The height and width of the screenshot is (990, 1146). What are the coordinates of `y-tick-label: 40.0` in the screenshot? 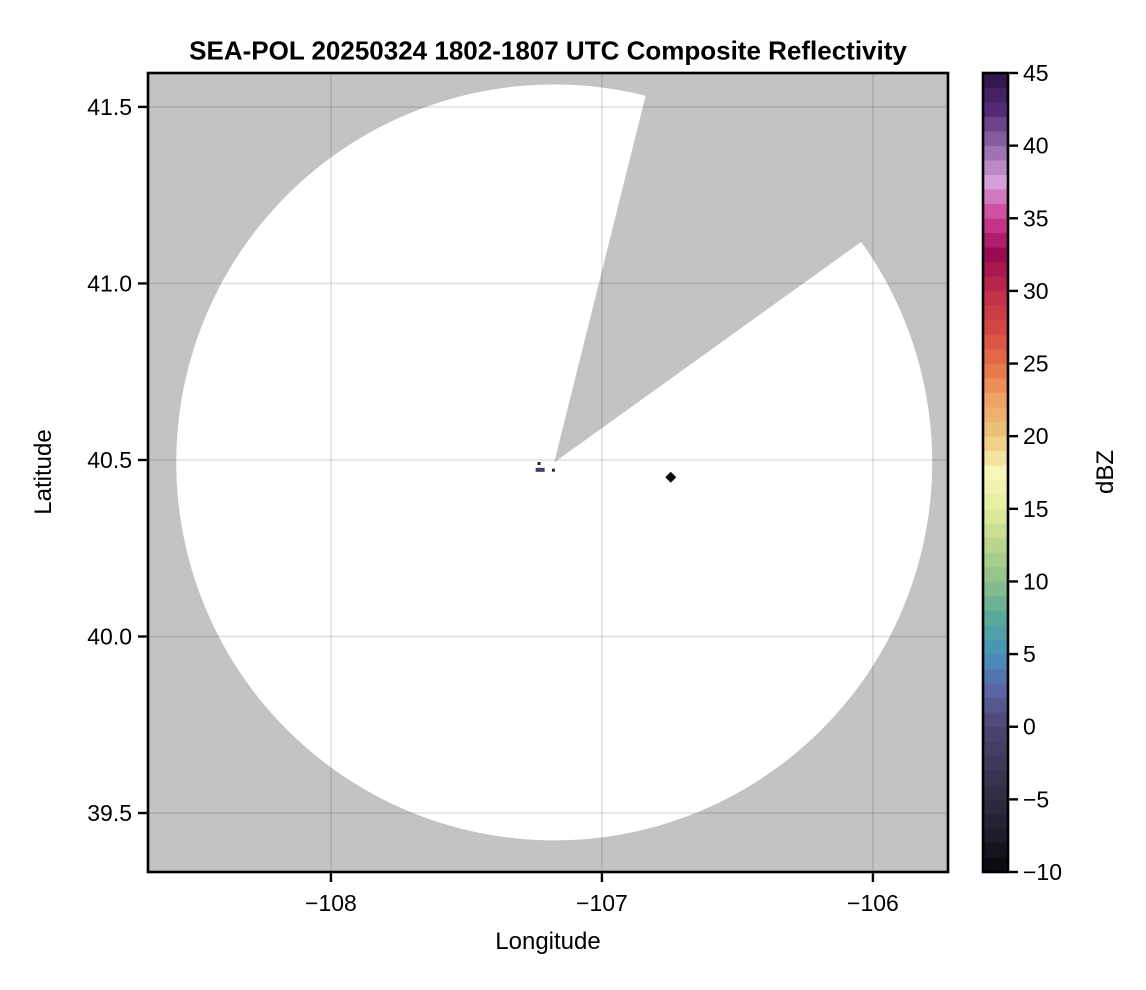 It's located at (109, 637).